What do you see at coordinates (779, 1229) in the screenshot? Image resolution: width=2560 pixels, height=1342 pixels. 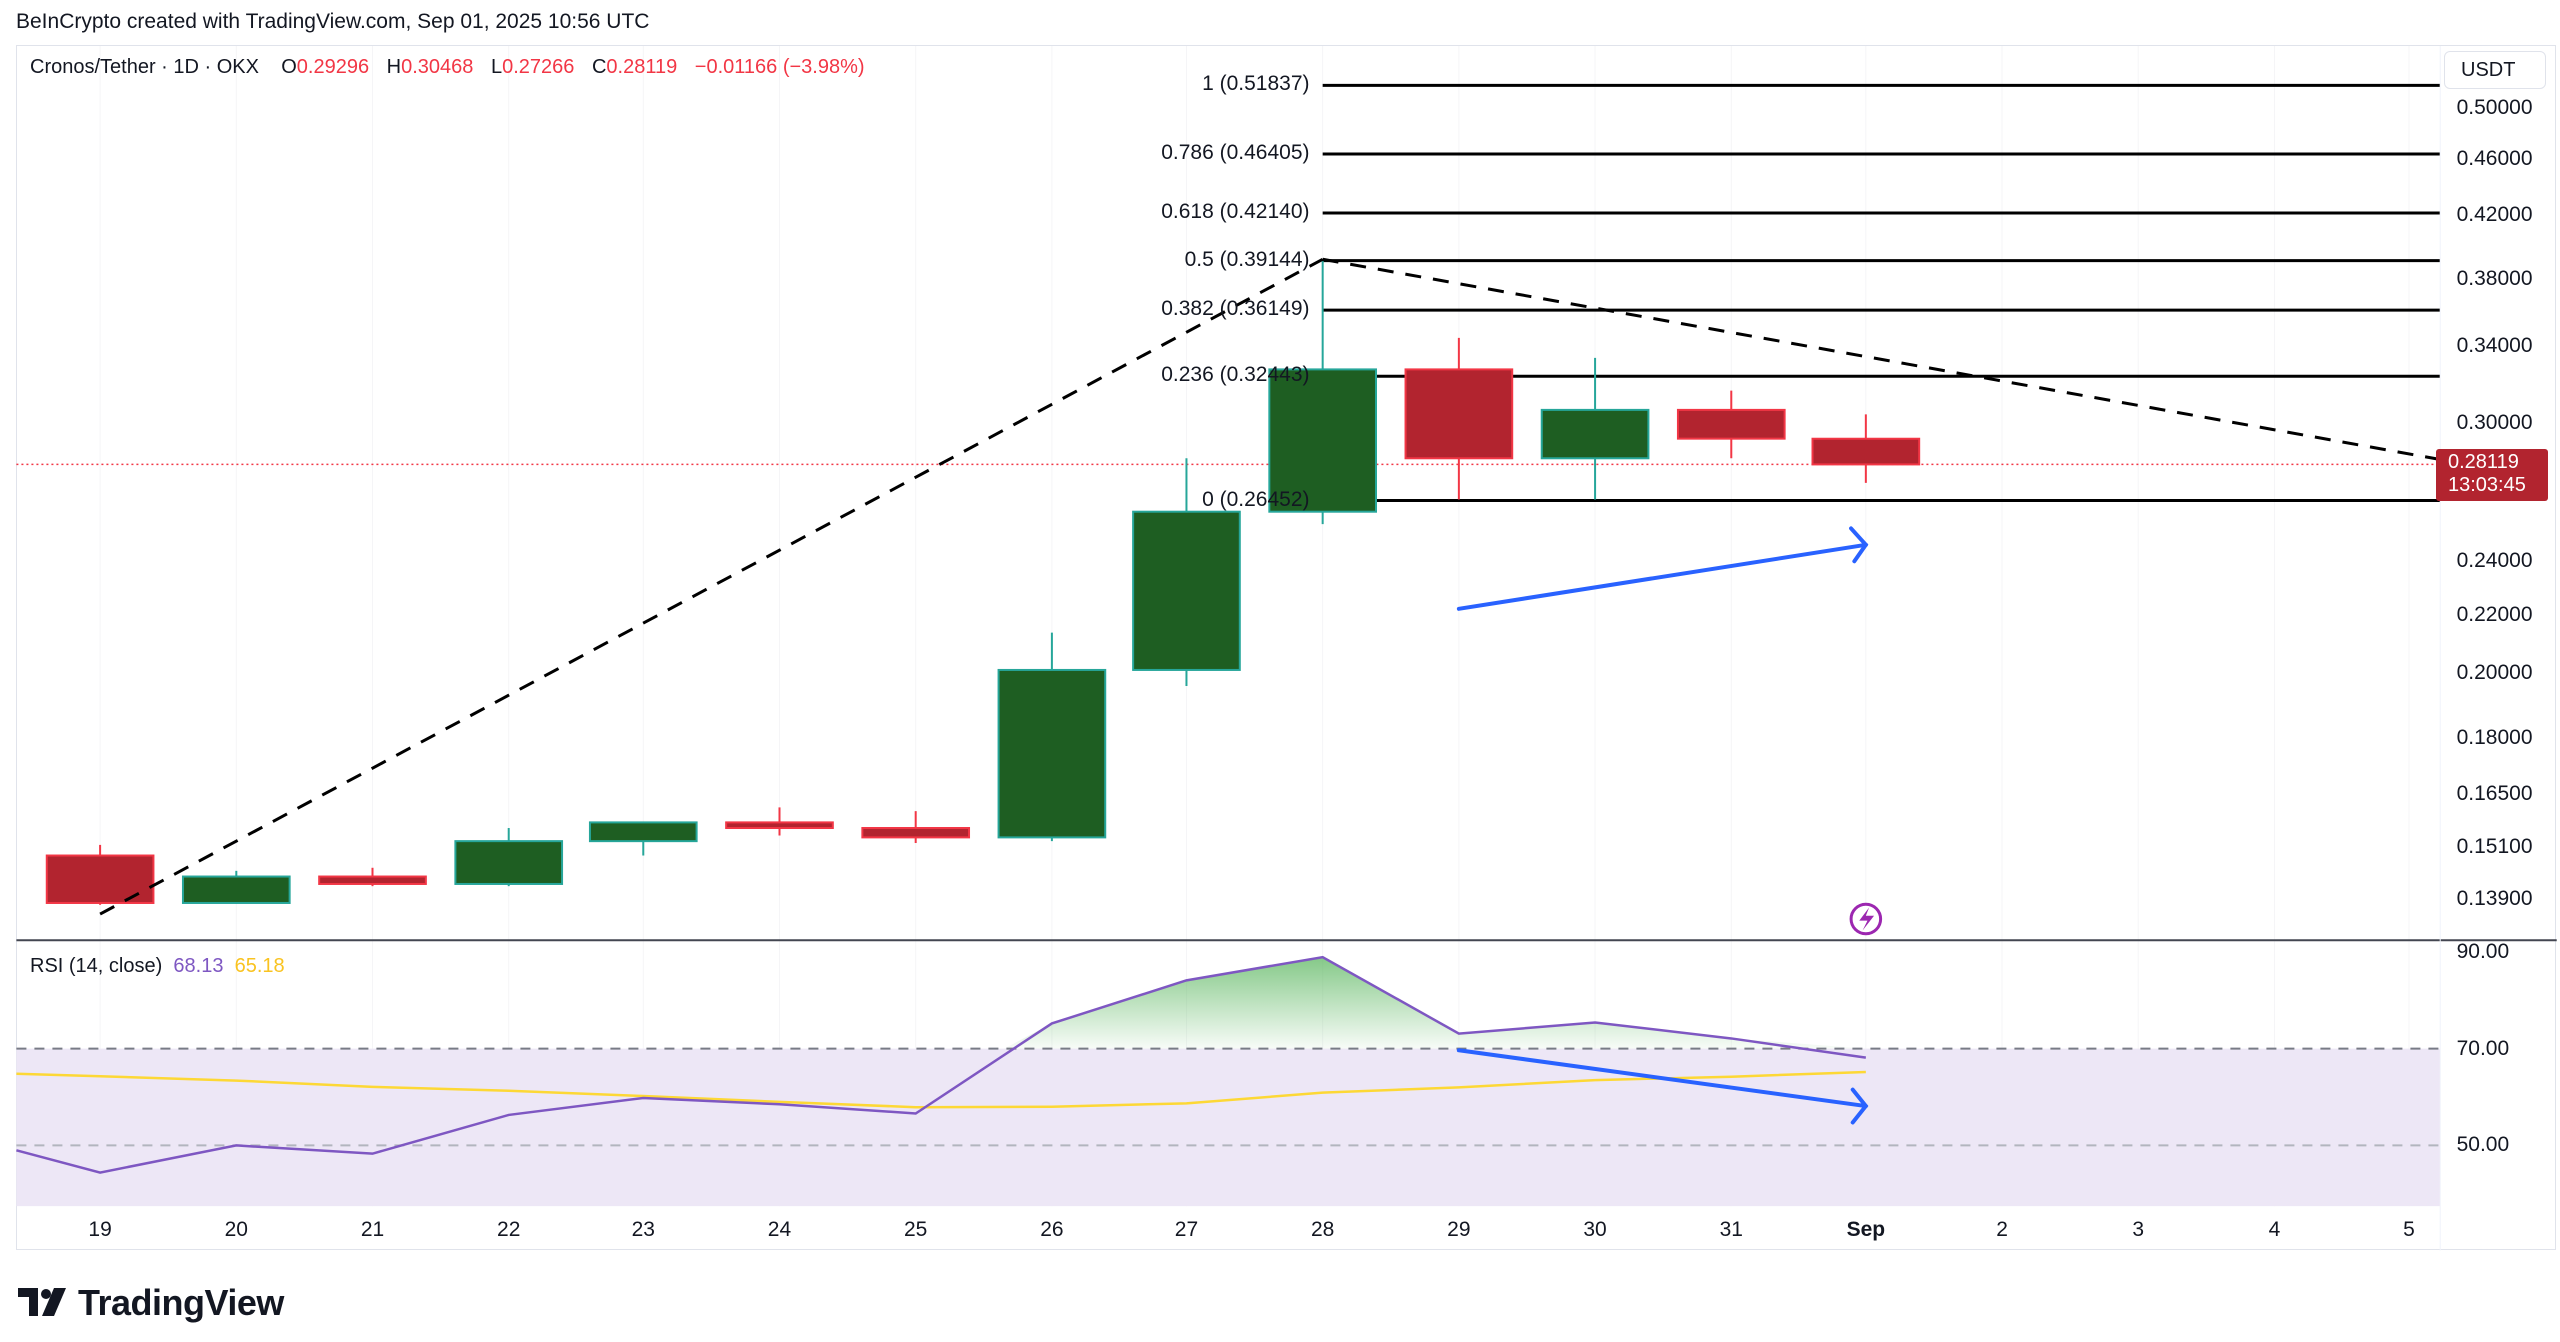 I see `time-tick: 24` at bounding box center [779, 1229].